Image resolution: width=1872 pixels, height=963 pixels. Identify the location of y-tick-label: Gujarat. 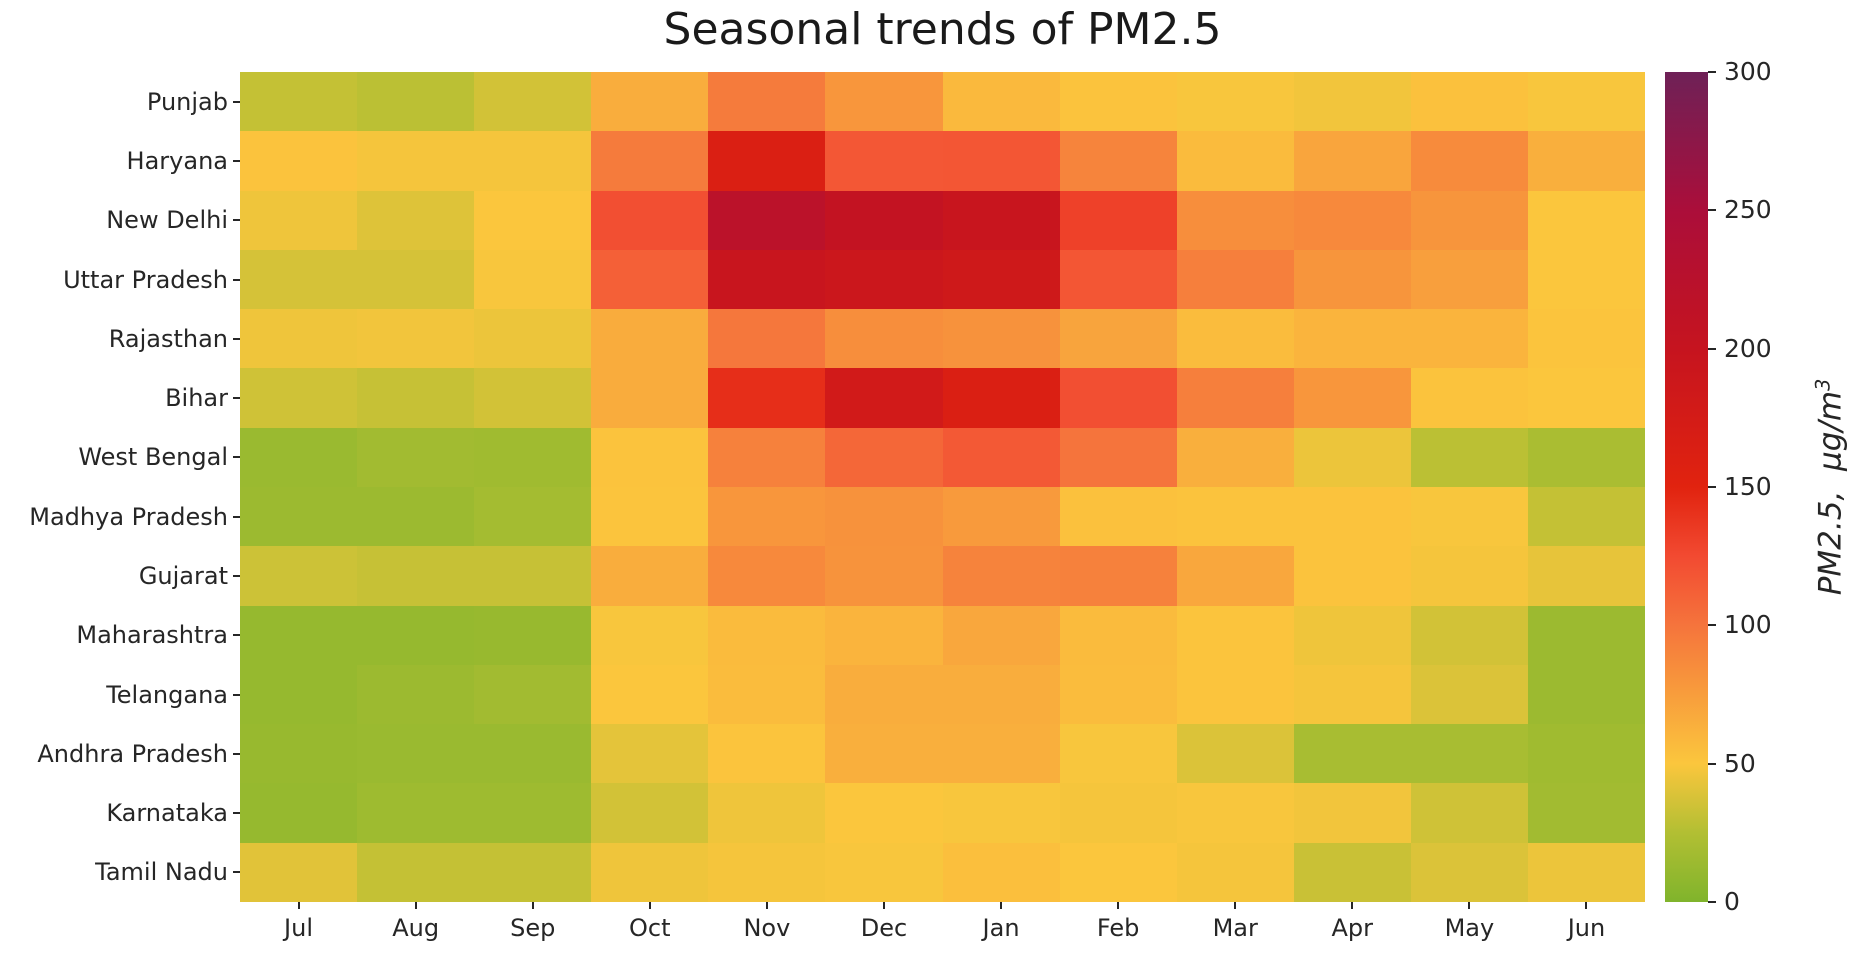
(183, 575).